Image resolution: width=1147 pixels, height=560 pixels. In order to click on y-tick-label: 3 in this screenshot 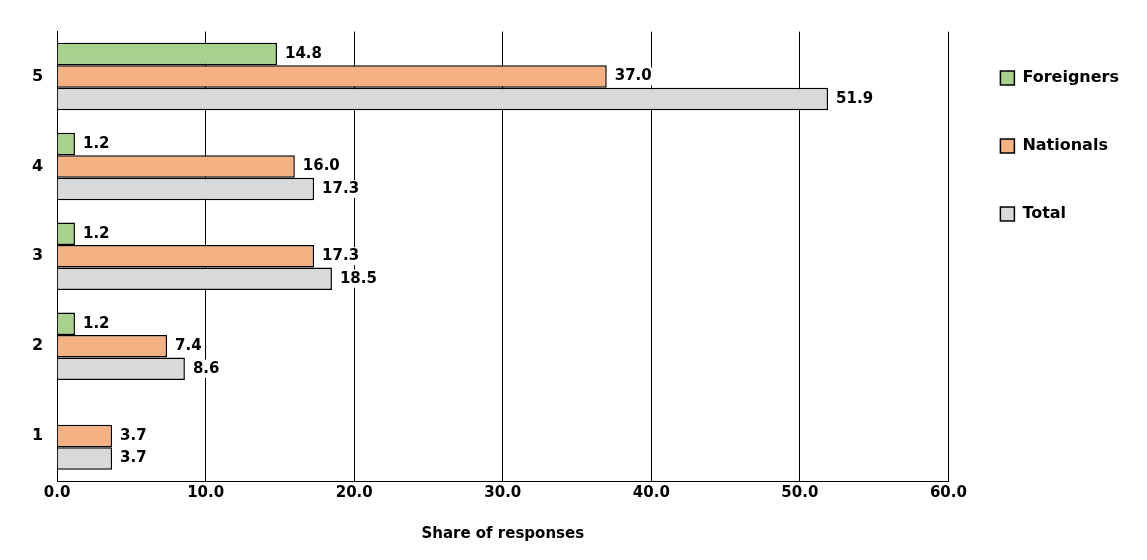, I will do `click(37, 255)`.